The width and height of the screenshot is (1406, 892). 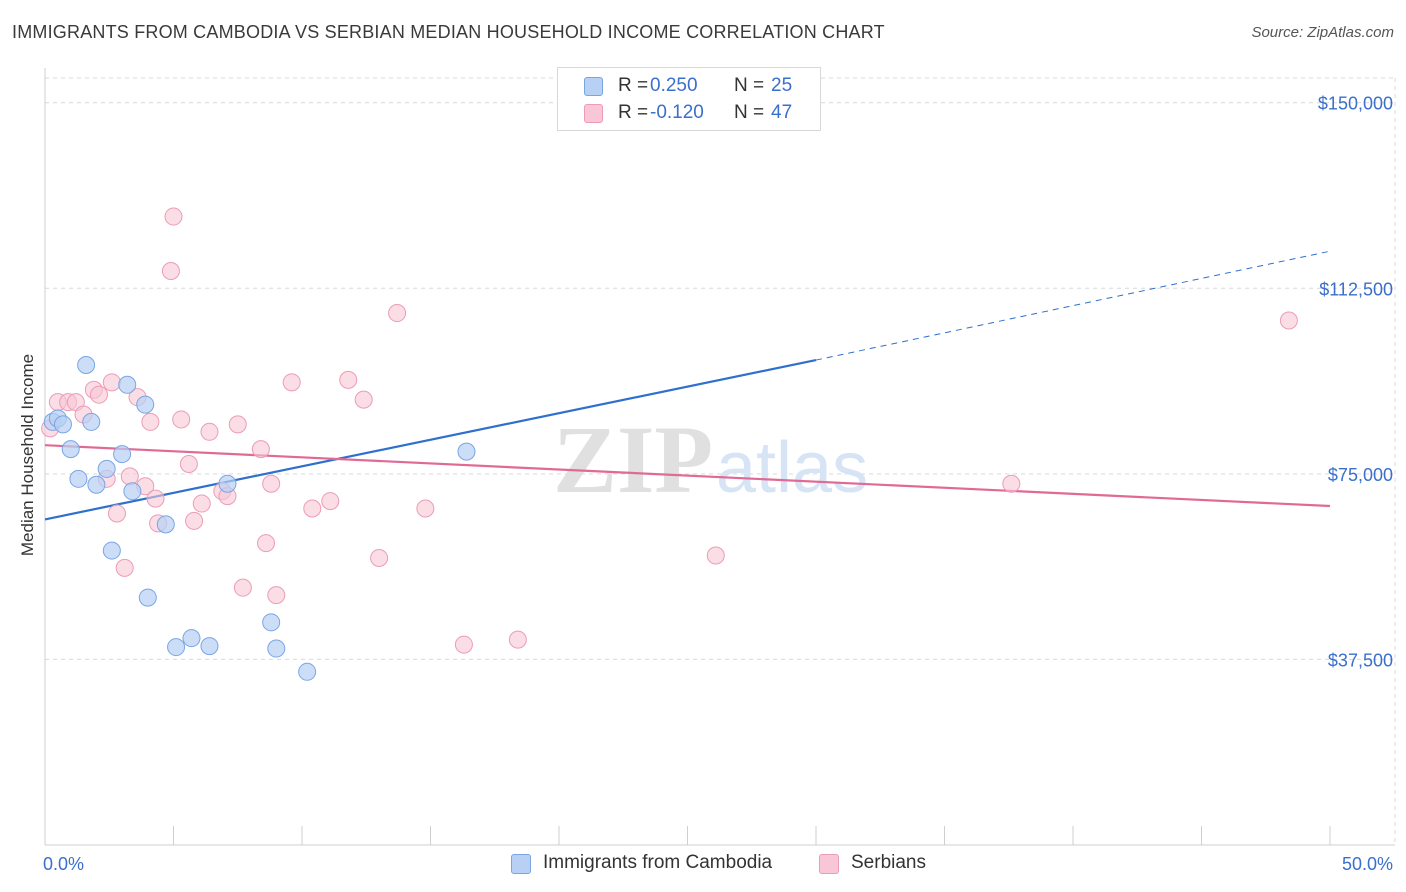 What do you see at coordinates (430, 439) in the screenshot?
I see `trend-line-cambodia` at bounding box center [430, 439].